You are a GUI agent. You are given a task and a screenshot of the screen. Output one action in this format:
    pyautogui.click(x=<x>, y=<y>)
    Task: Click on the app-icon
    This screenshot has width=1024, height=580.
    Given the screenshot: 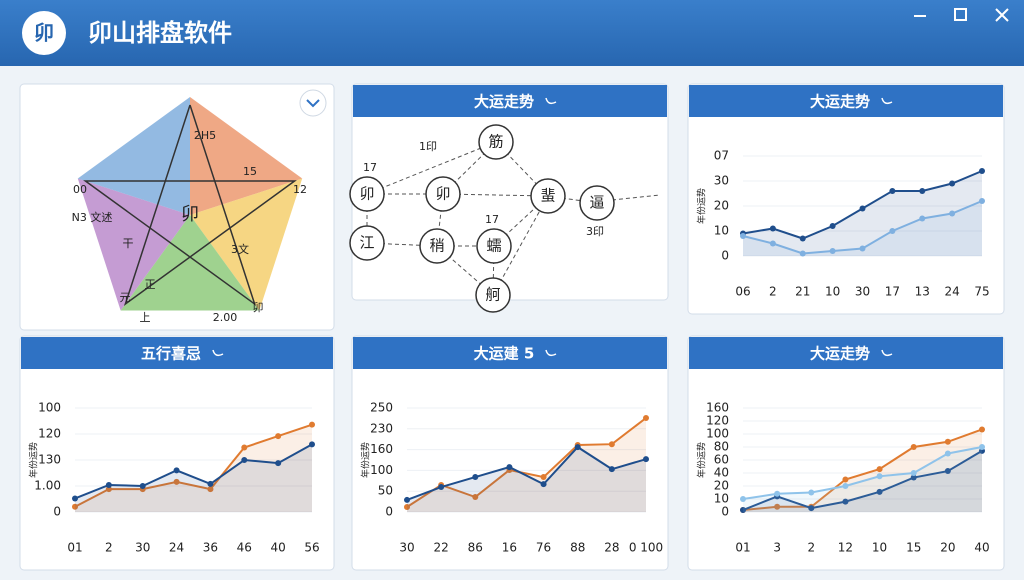 What is the action you would take?
    pyautogui.click(x=44, y=33)
    